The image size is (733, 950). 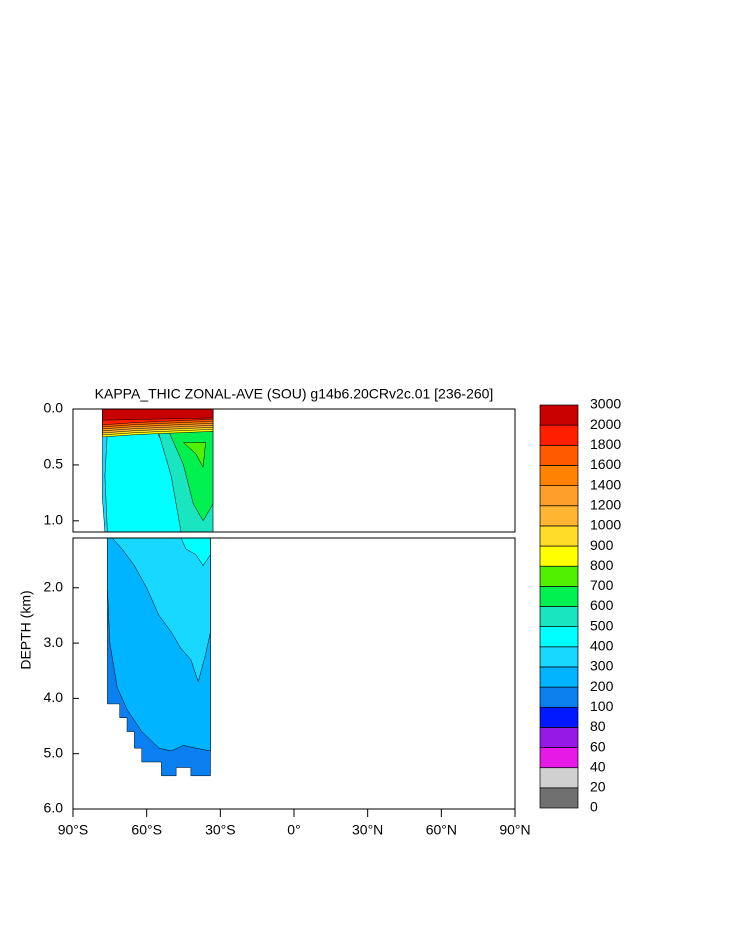 What do you see at coordinates (605, 424) in the screenshot?
I see `colorbar-label: 2000` at bounding box center [605, 424].